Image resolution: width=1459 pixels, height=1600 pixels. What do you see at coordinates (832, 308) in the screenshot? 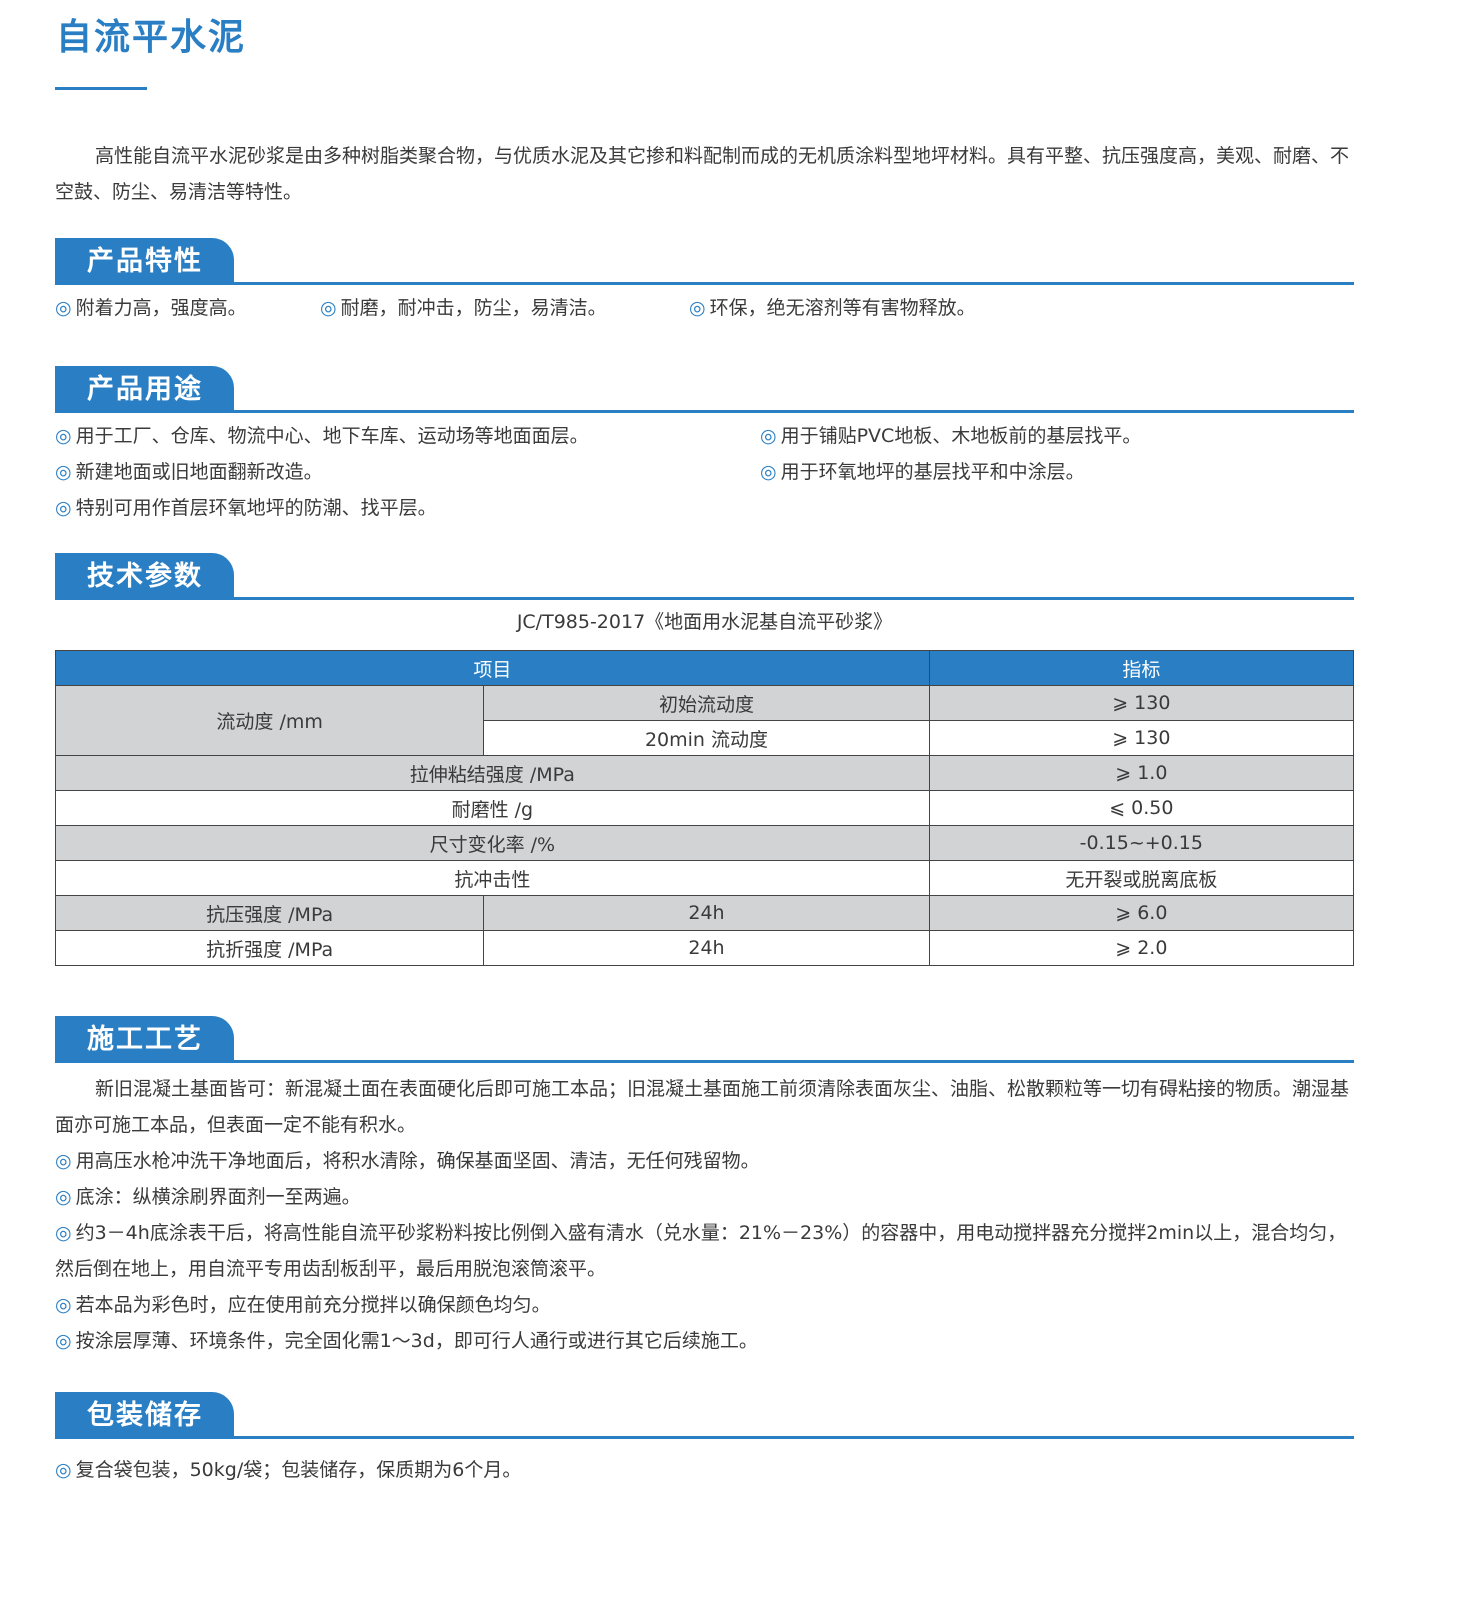
I see `list-item: ◎ 环保，绝无溶剂等有害物释放。` at bounding box center [832, 308].